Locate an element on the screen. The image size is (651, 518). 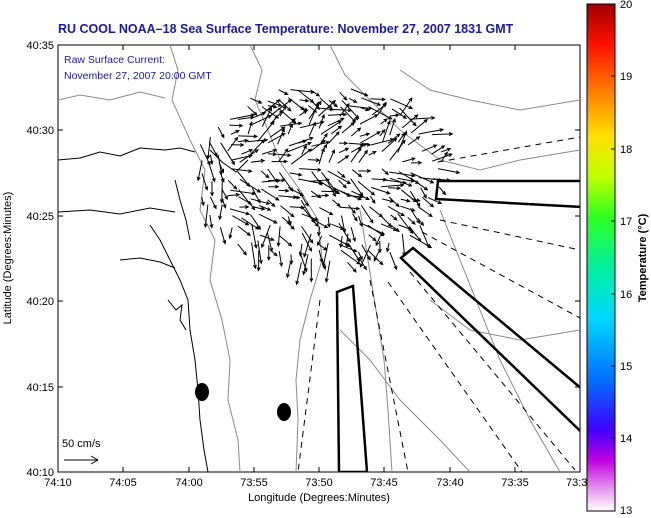
x-tick-label: 74:00 is located at coordinates (189, 483).